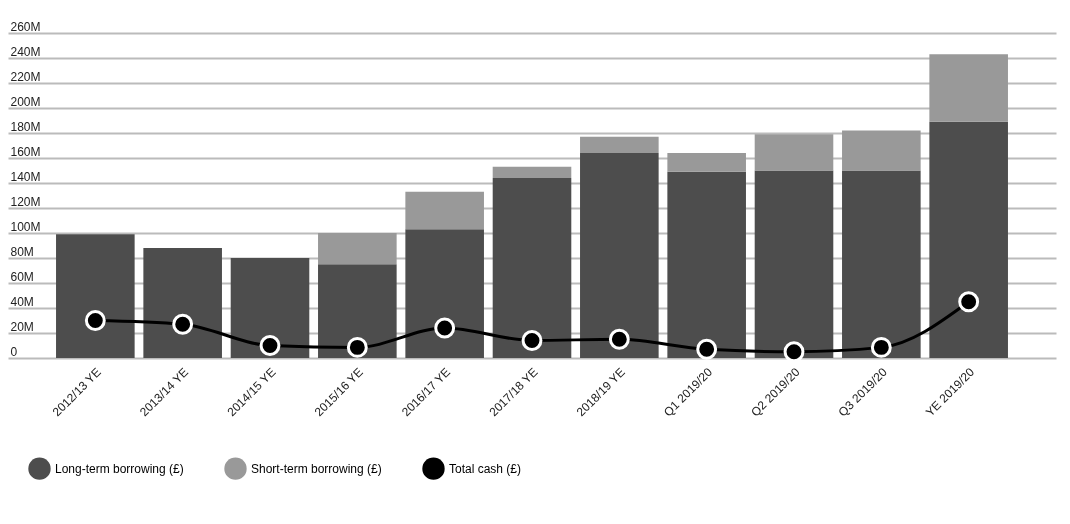 The height and width of the screenshot is (524, 1070). Describe the element at coordinates (25, 101) in the screenshot. I see `y-tick-label: 200M` at that location.